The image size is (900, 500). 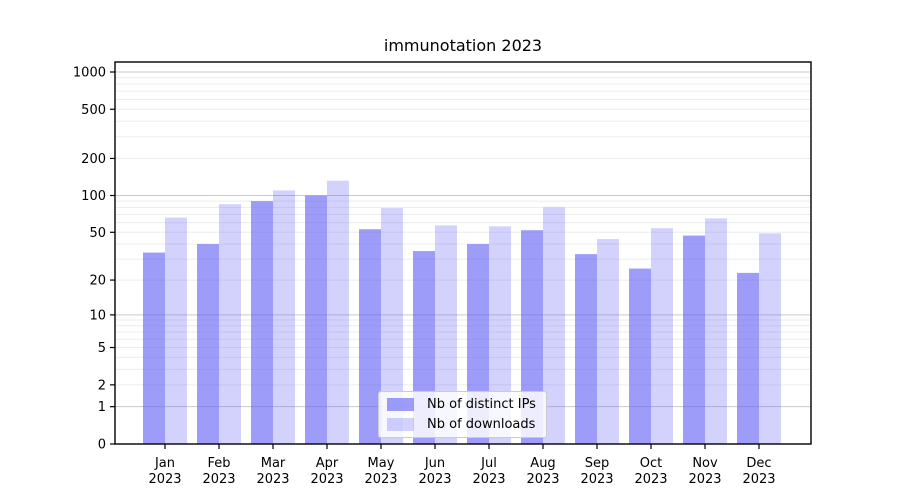 What do you see at coordinates (97, 281) in the screenshot?
I see `y-tick-label: 20` at bounding box center [97, 281].